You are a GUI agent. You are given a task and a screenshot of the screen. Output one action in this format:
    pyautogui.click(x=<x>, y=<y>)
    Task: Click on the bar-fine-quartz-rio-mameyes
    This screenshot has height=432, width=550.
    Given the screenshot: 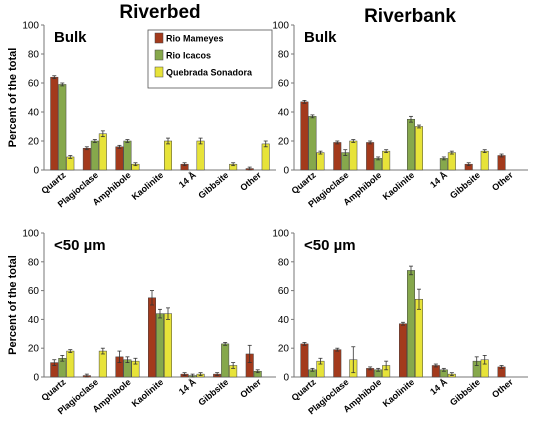 What is the action you would take?
    pyautogui.click(x=304, y=360)
    